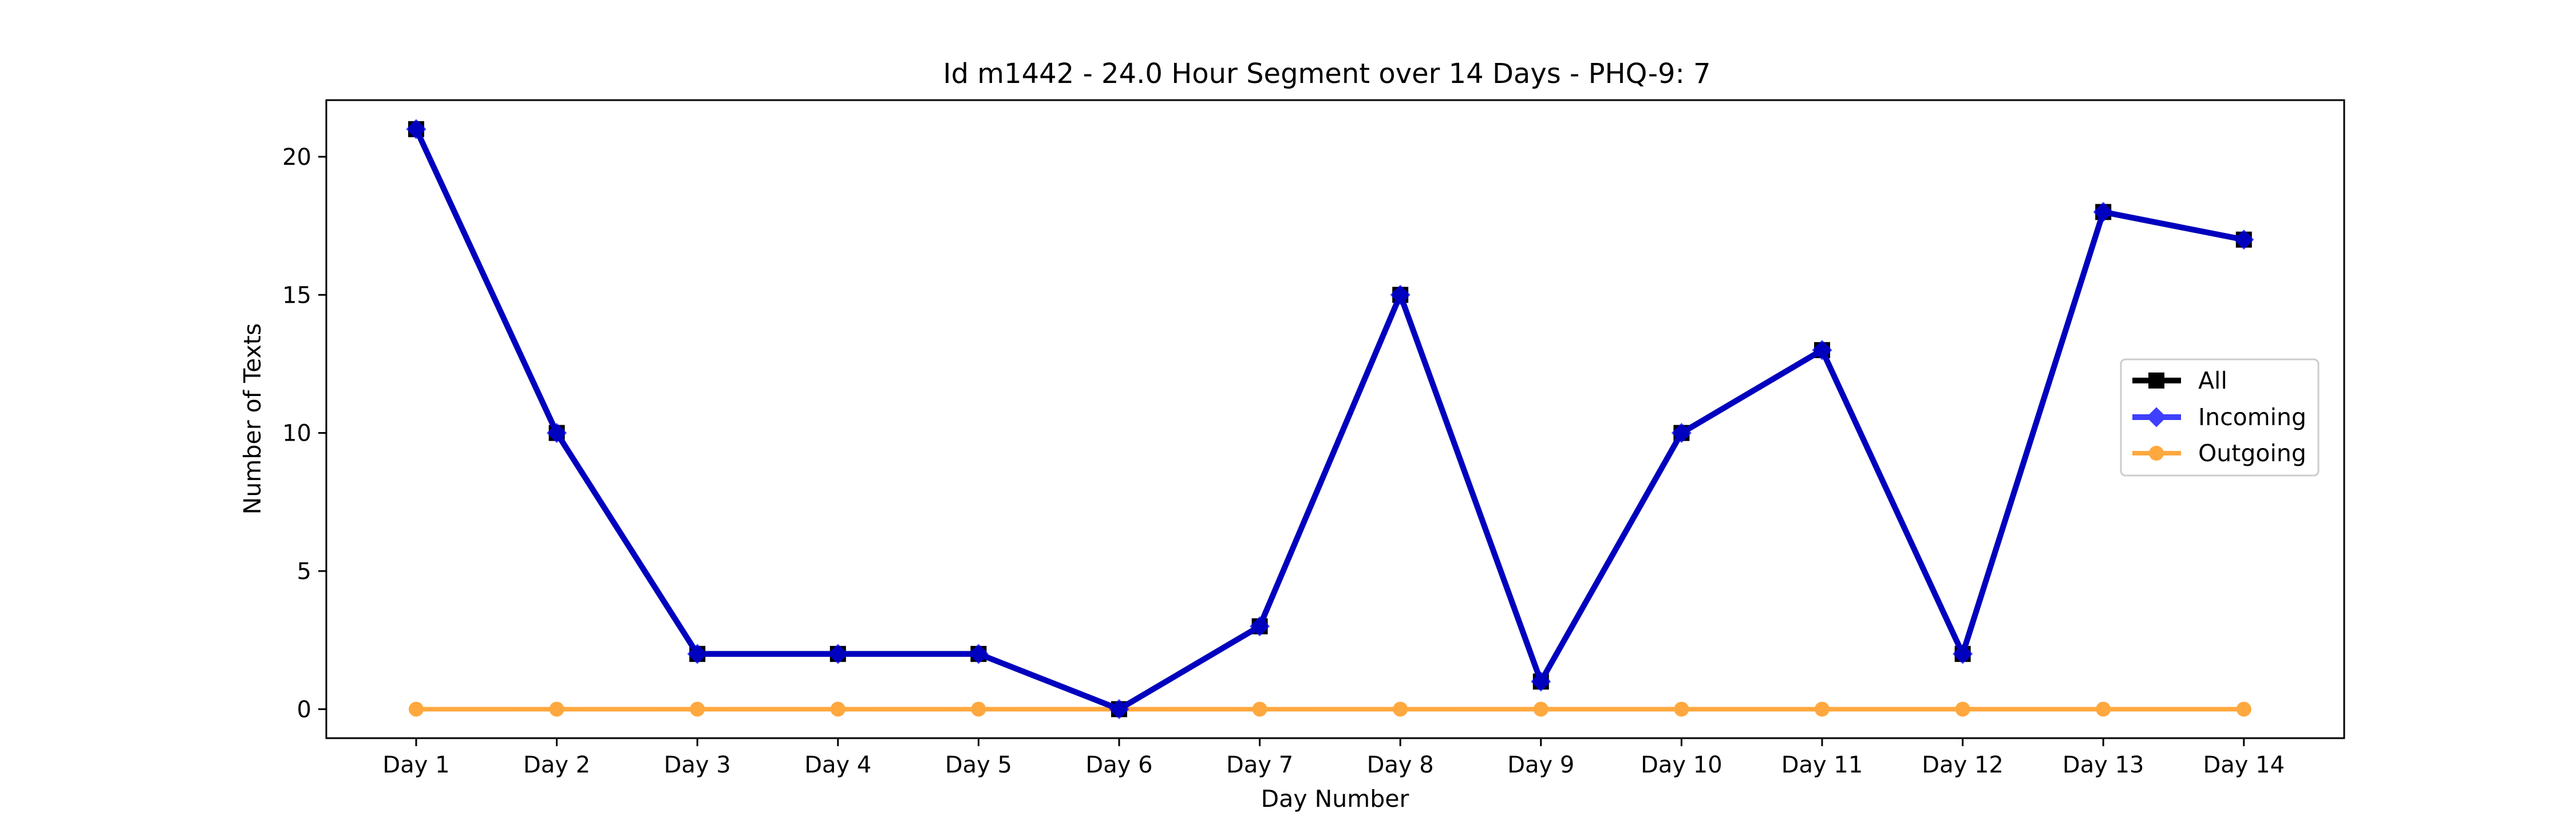  I want to click on x-tick-label: Day 14, so click(2244, 765).